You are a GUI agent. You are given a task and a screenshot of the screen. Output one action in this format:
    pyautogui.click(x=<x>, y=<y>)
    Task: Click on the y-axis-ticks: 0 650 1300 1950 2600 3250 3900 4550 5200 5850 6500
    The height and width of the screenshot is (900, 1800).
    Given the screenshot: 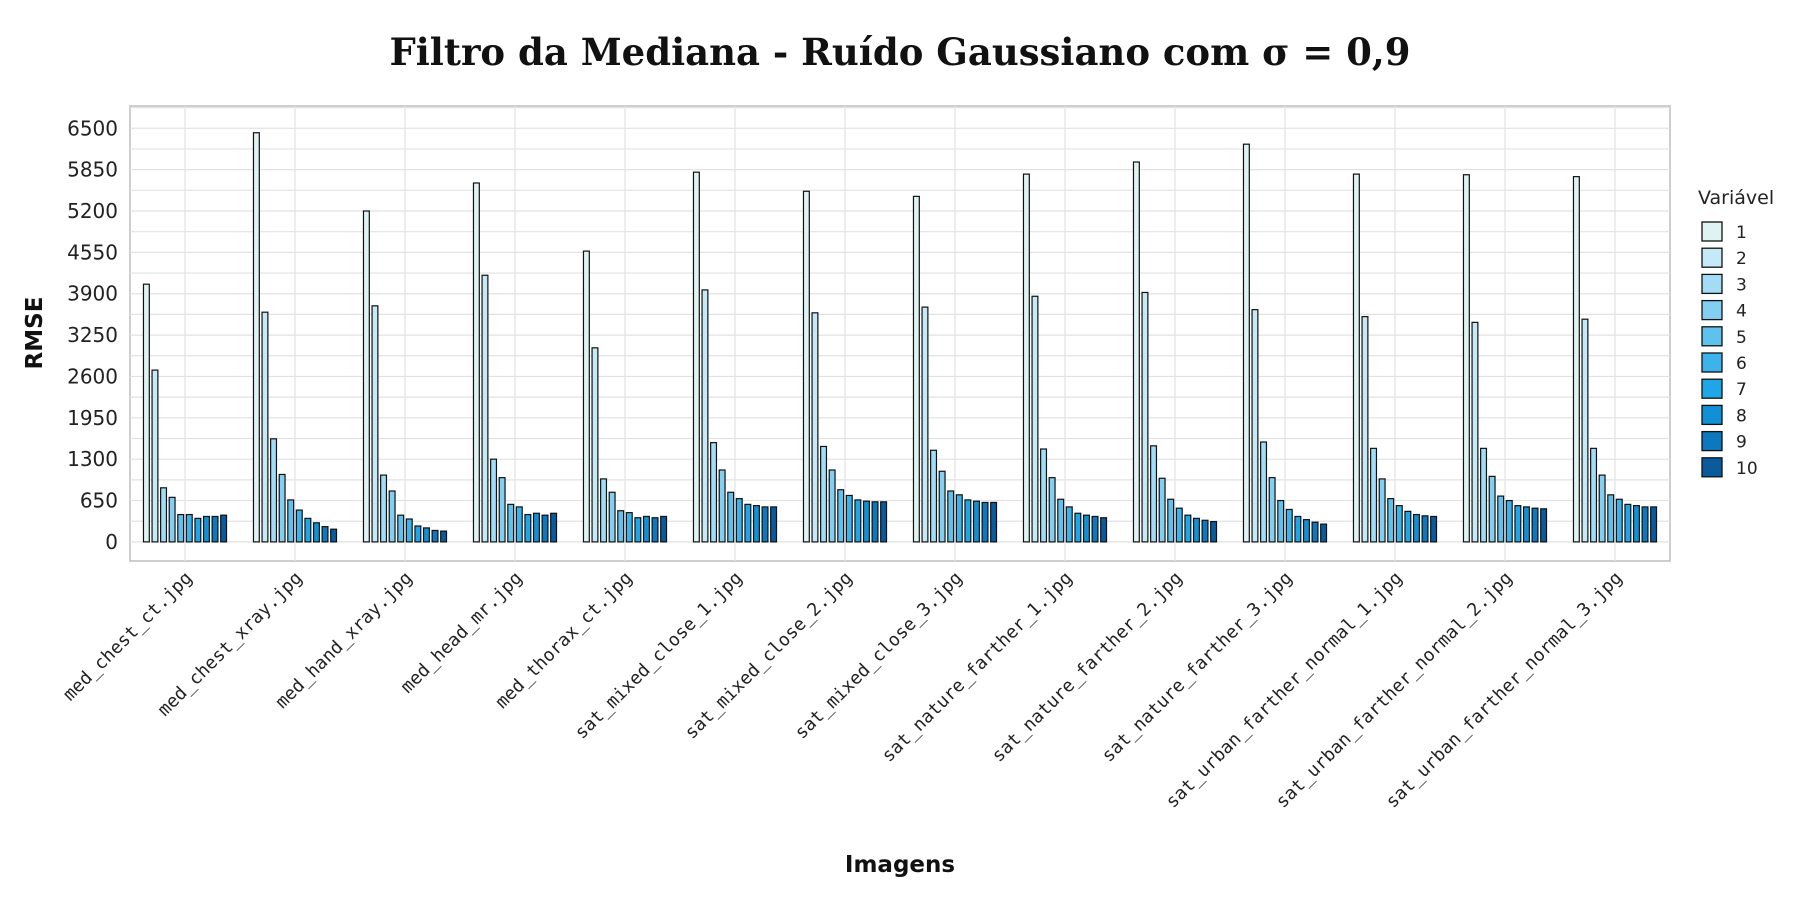 What is the action you would take?
    pyautogui.click(x=92, y=335)
    